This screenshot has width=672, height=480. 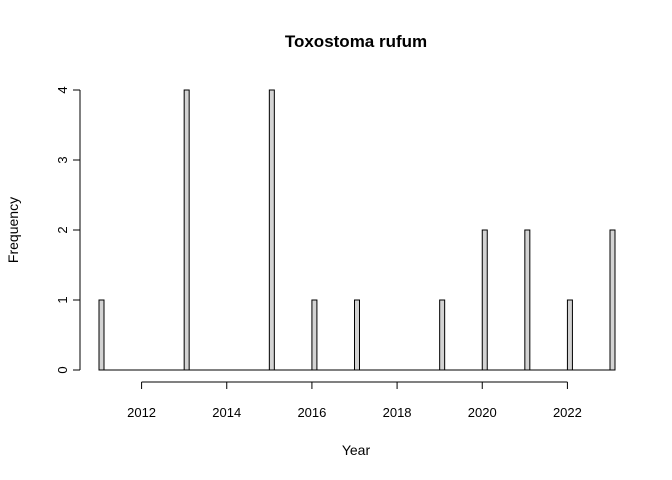 I want to click on y-tick-label: 0, so click(x=62, y=369).